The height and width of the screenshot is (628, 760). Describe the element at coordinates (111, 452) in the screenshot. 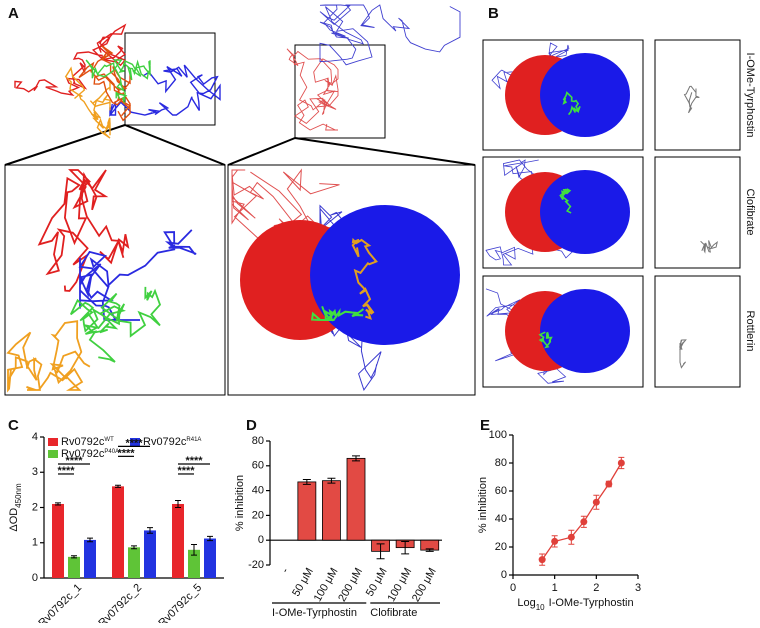

I see `legend-superscript: P40A` at that location.